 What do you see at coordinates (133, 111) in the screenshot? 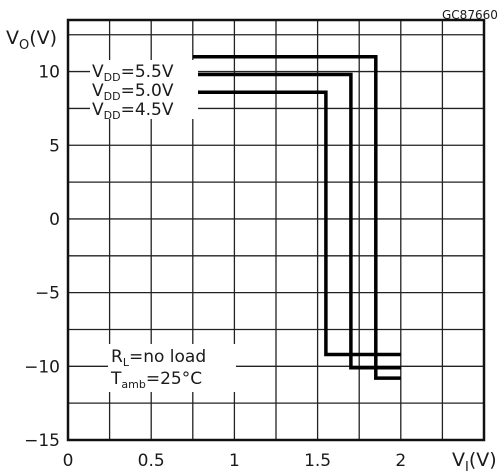
I see `series-label-4v5: VDD=4.5V` at bounding box center [133, 111].